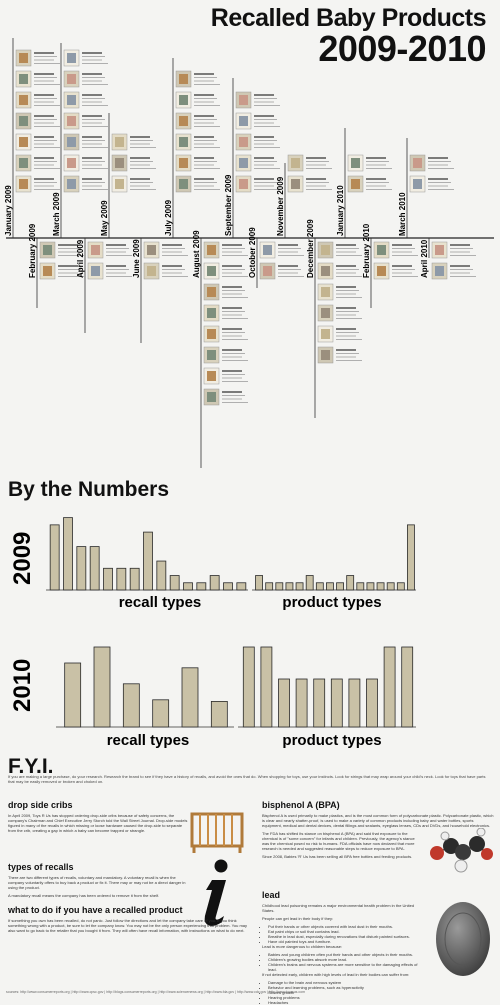 The height and width of the screenshot is (1005, 500). I want to click on year-2009-label: 2009, so click(22, 558).